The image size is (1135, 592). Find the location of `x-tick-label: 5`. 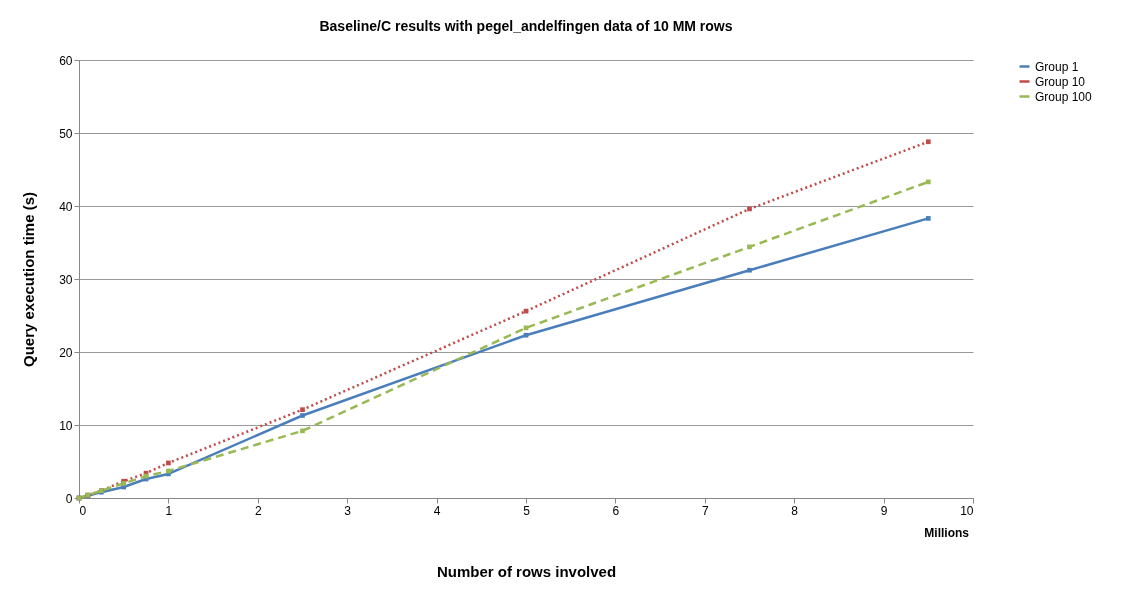

x-tick-label: 5 is located at coordinates (527, 510).